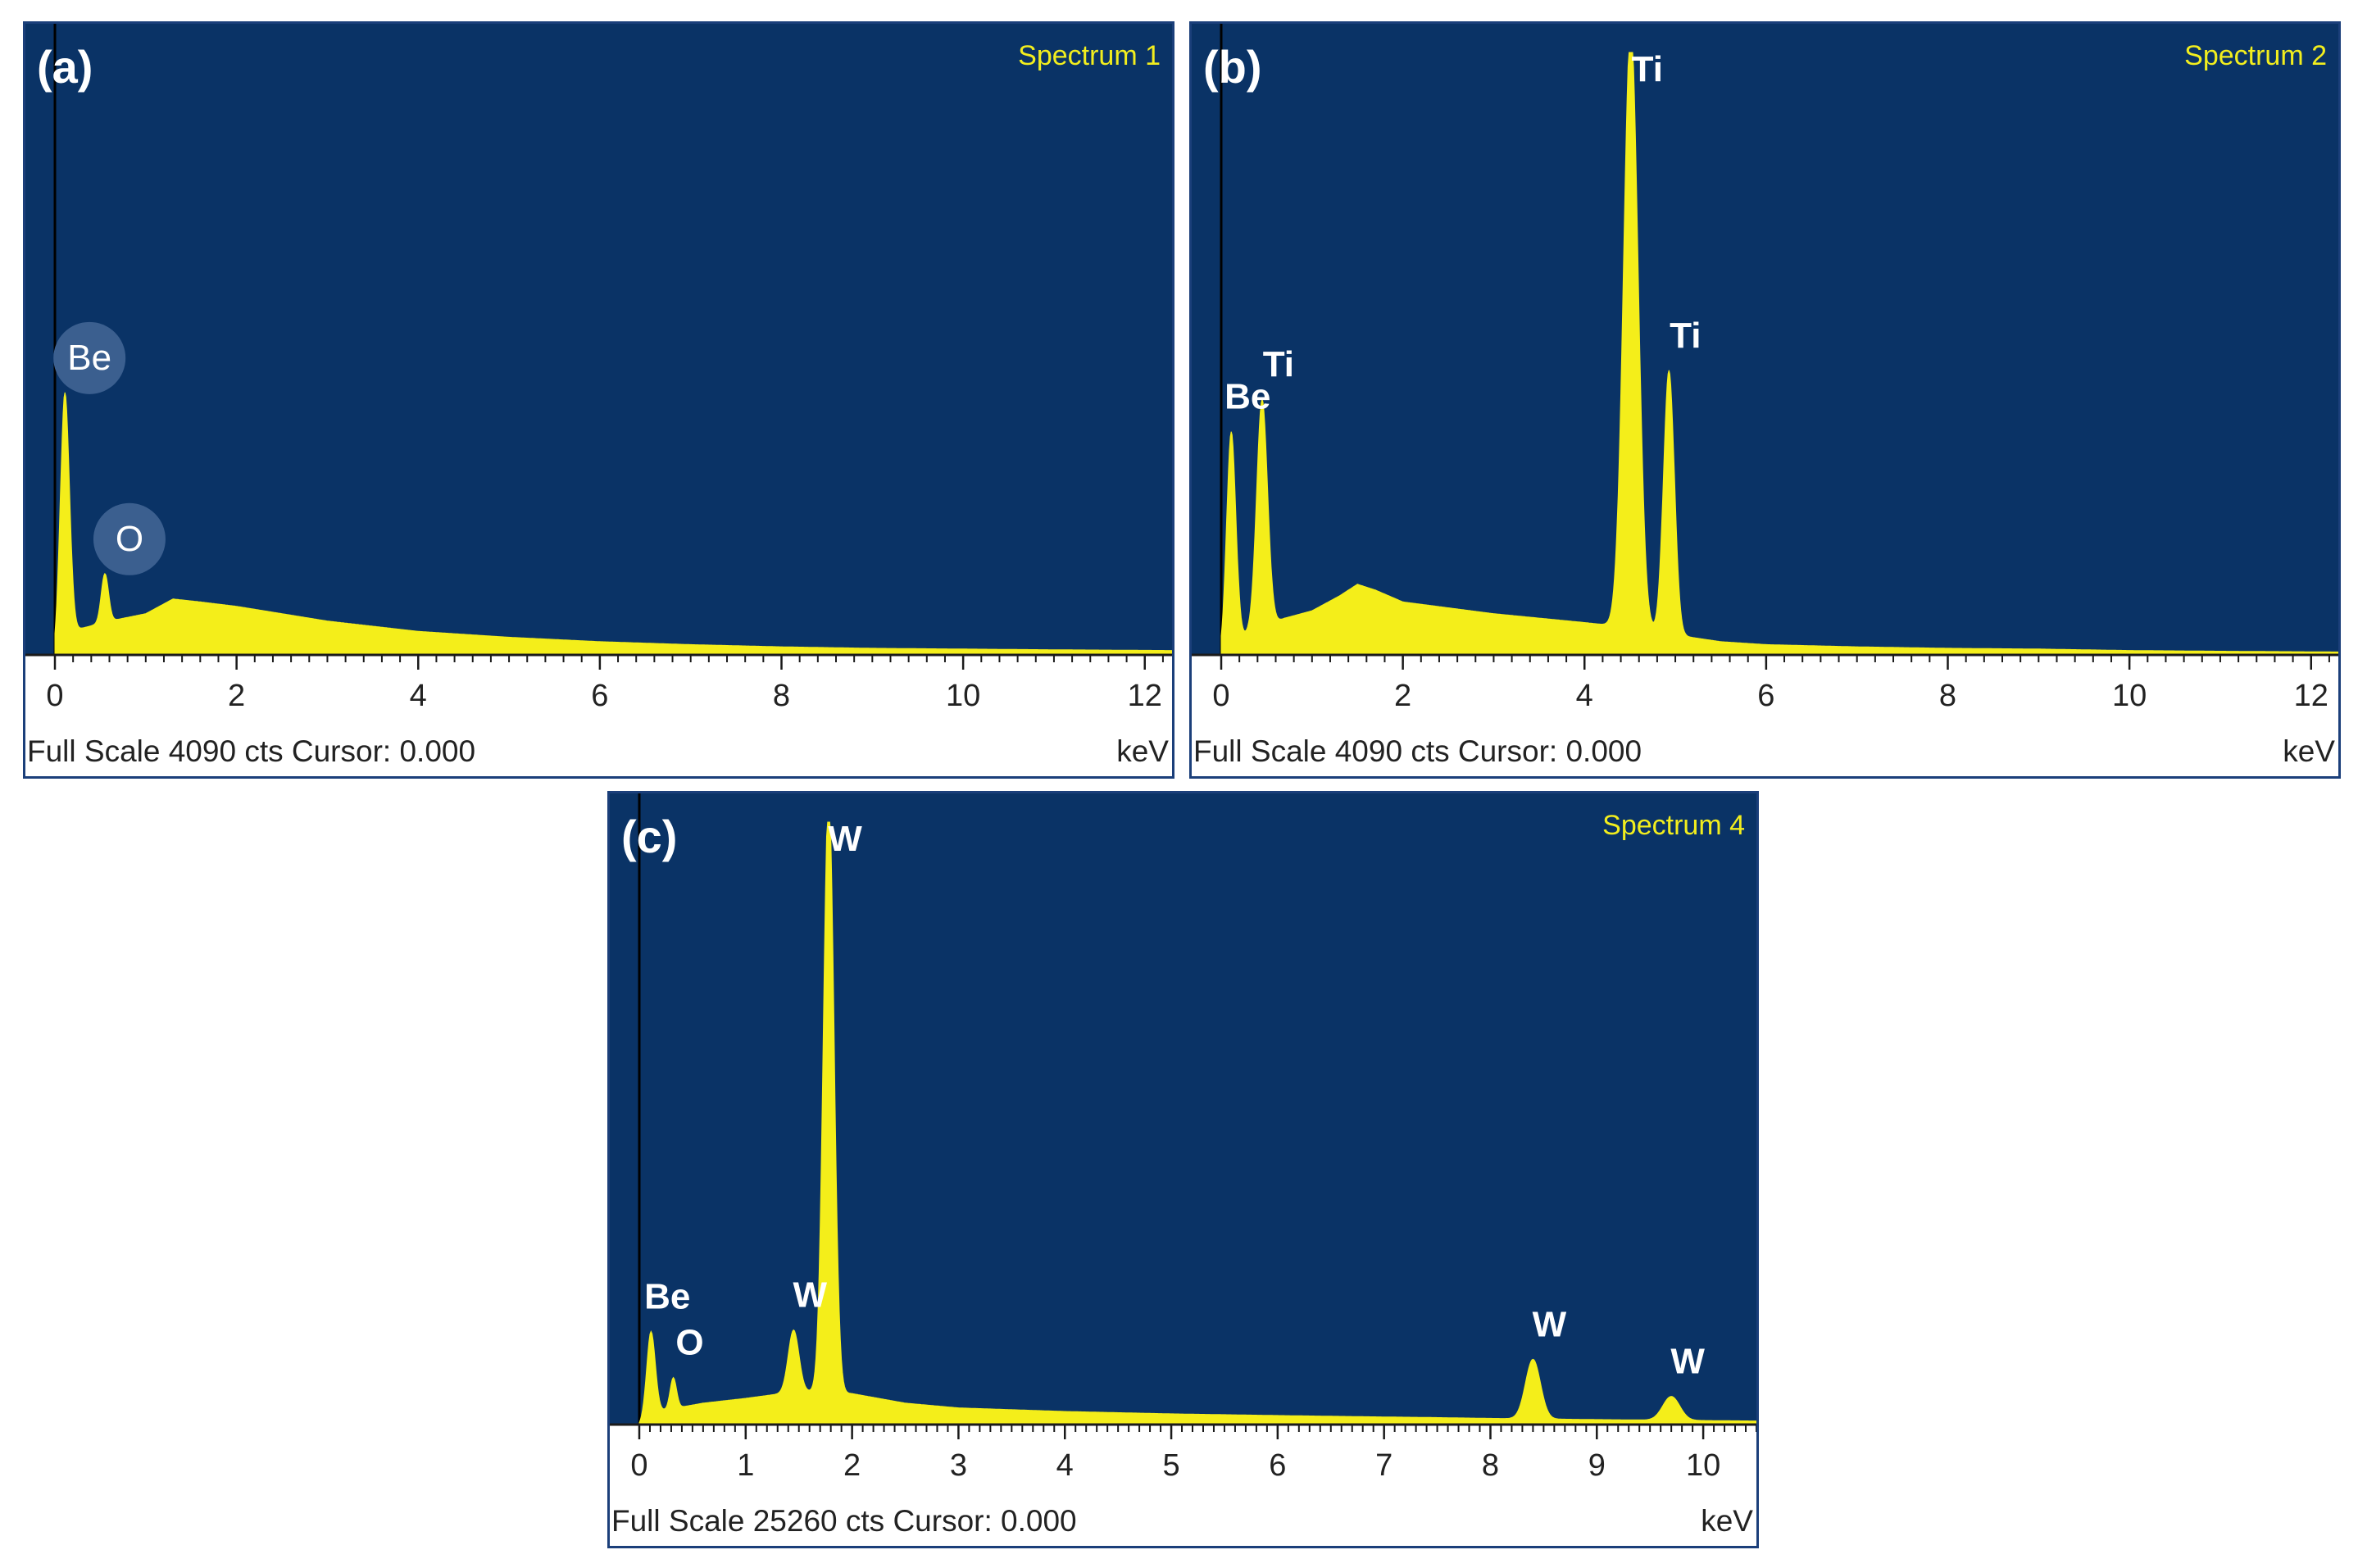 This screenshot has width=2358, height=1568. What do you see at coordinates (649, 836) in the screenshot?
I see `panel-label: (c)` at bounding box center [649, 836].